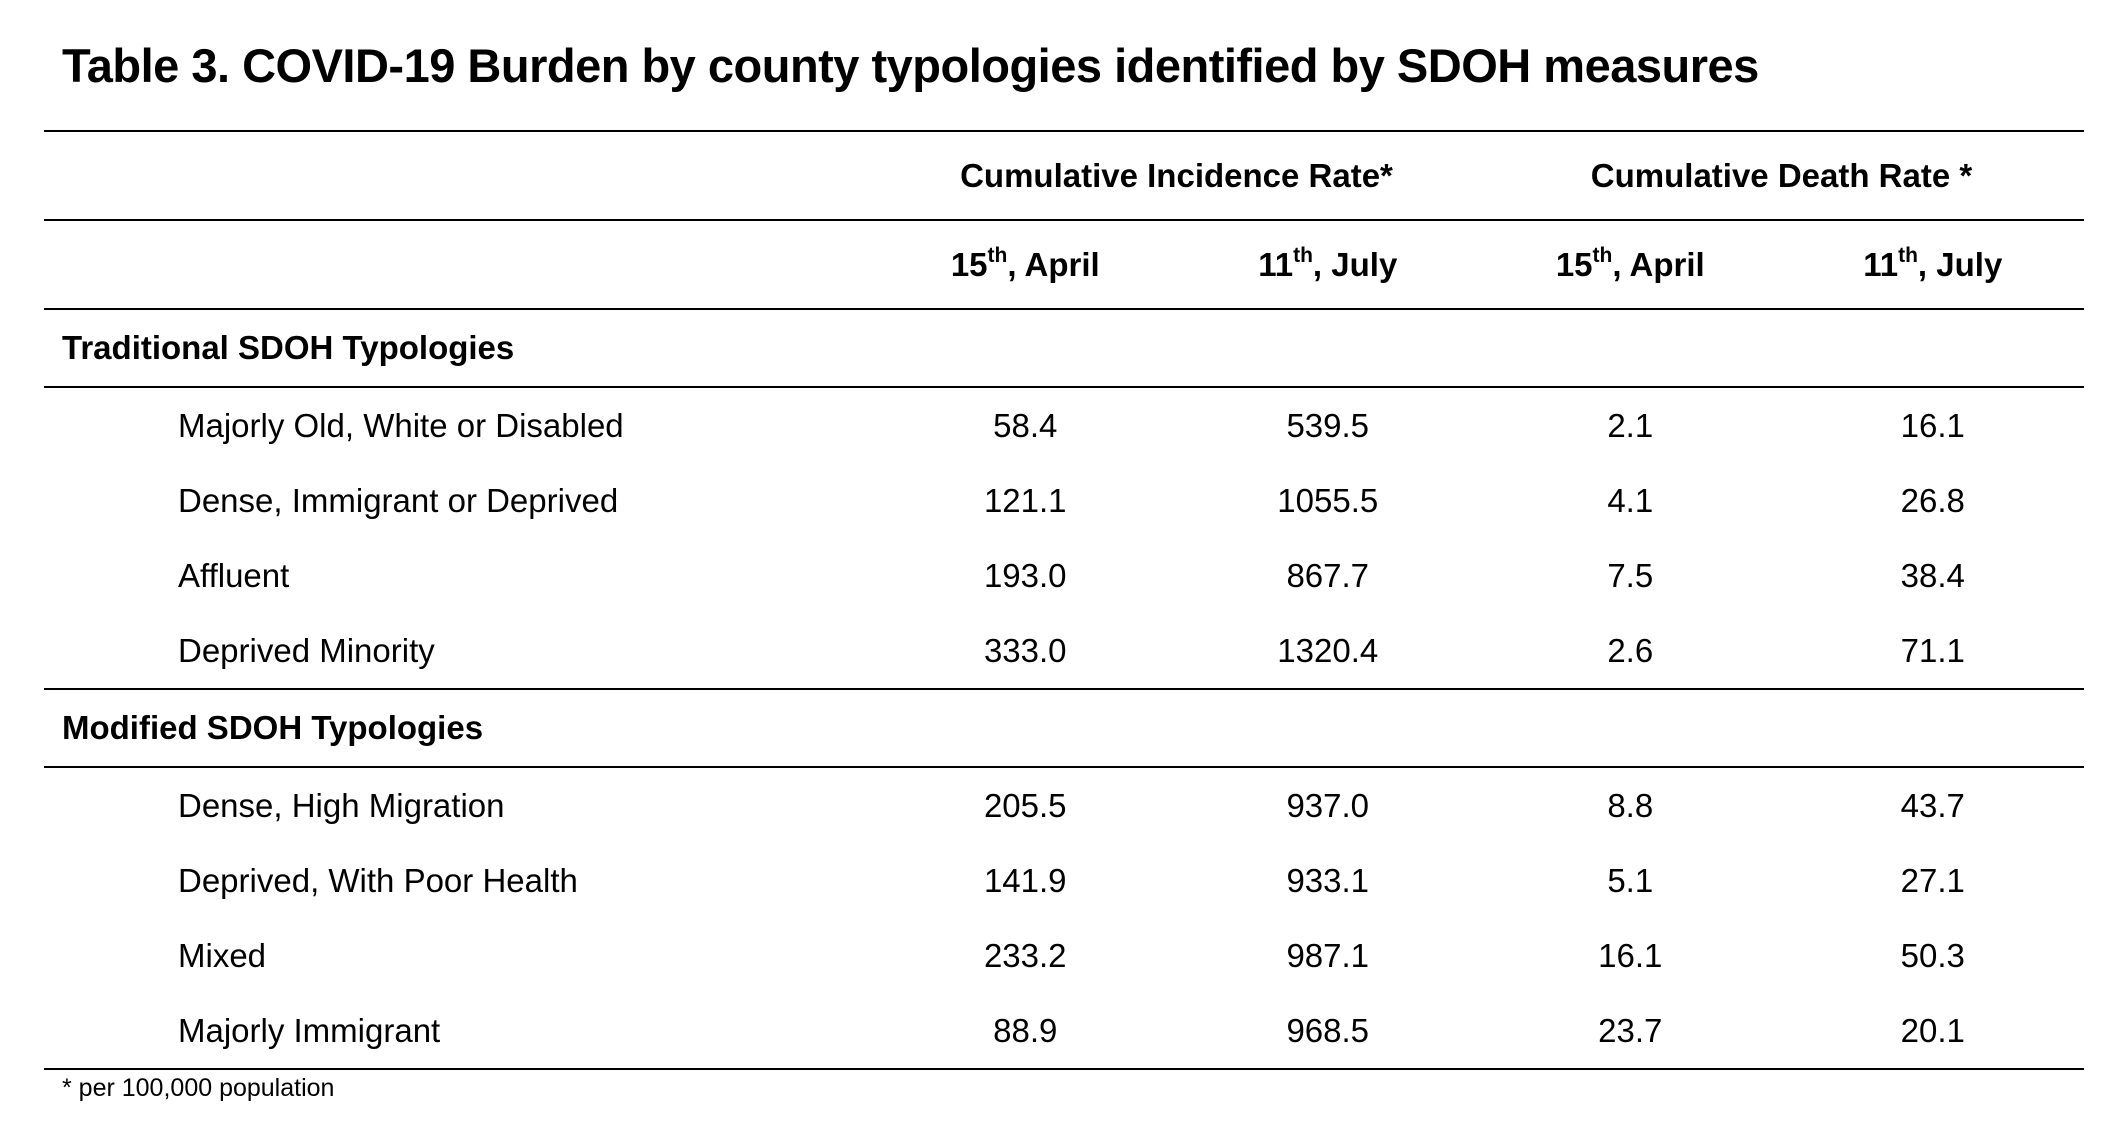 This screenshot has width=2120, height=1138. What do you see at coordinates (1932, 805) in the screenshot?
I see `cell-death-july: 43.7` at bounding box center [1932, 805].